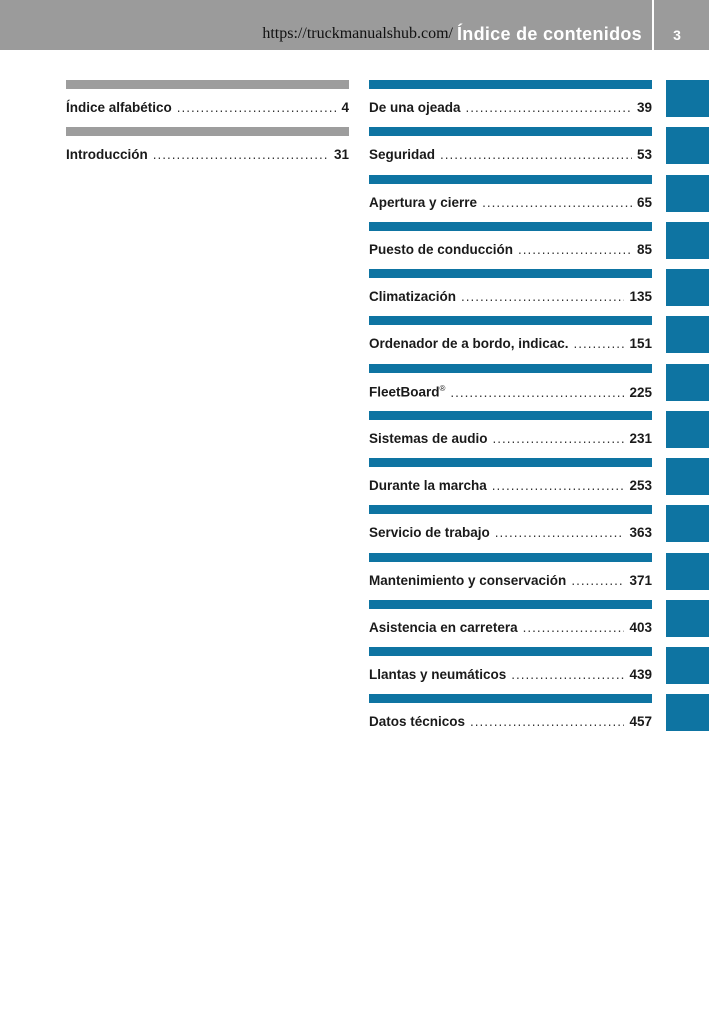  I want to click on toc-entry-label: Índice alfabético, so click(119, 107).